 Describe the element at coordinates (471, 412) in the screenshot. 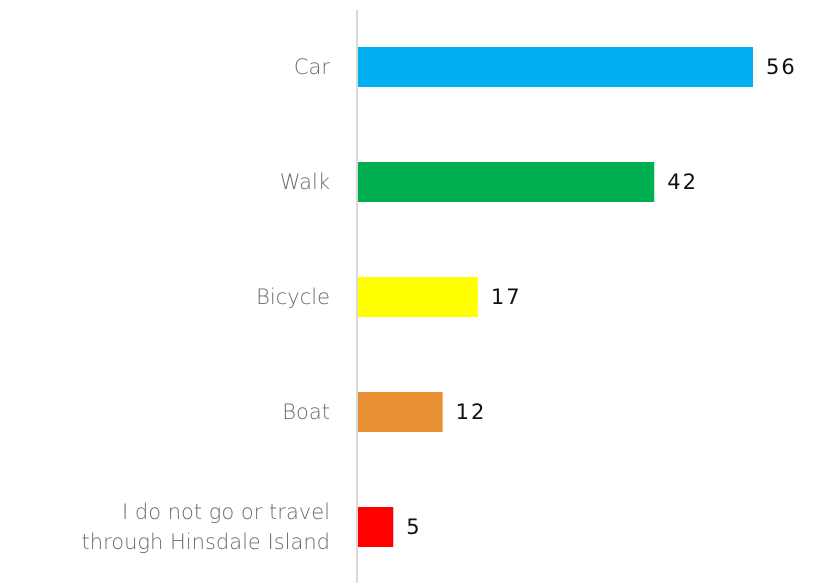

I see `value-label: 12` at that location.